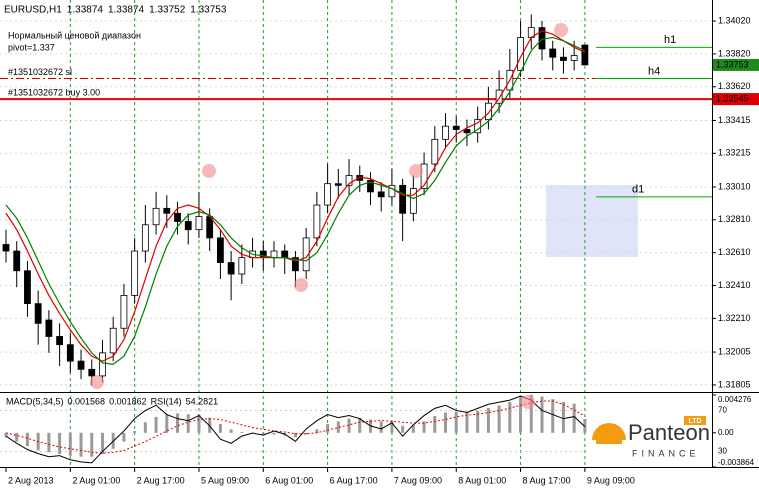  What do you see at coordinates (722, 451) in the screenshot?
I see `rsi-tick-label: 30` at bounding box center [722, 451].